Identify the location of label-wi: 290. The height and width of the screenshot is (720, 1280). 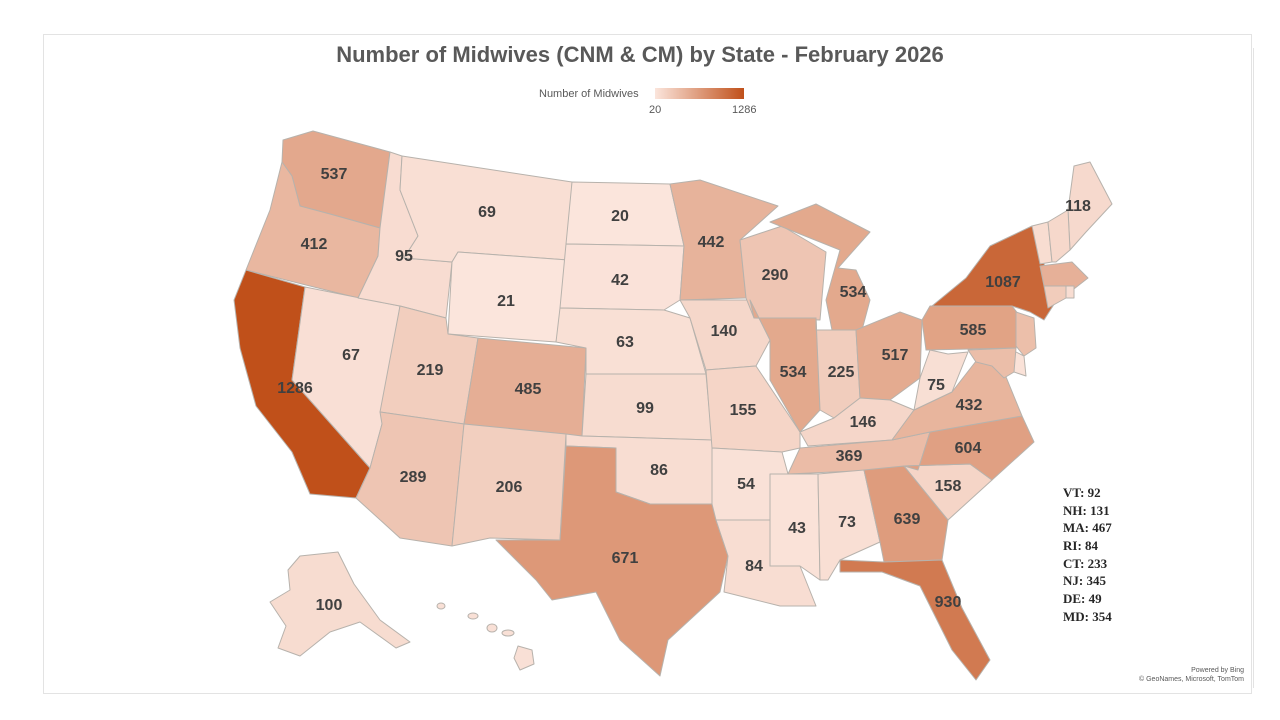
(775, 275).